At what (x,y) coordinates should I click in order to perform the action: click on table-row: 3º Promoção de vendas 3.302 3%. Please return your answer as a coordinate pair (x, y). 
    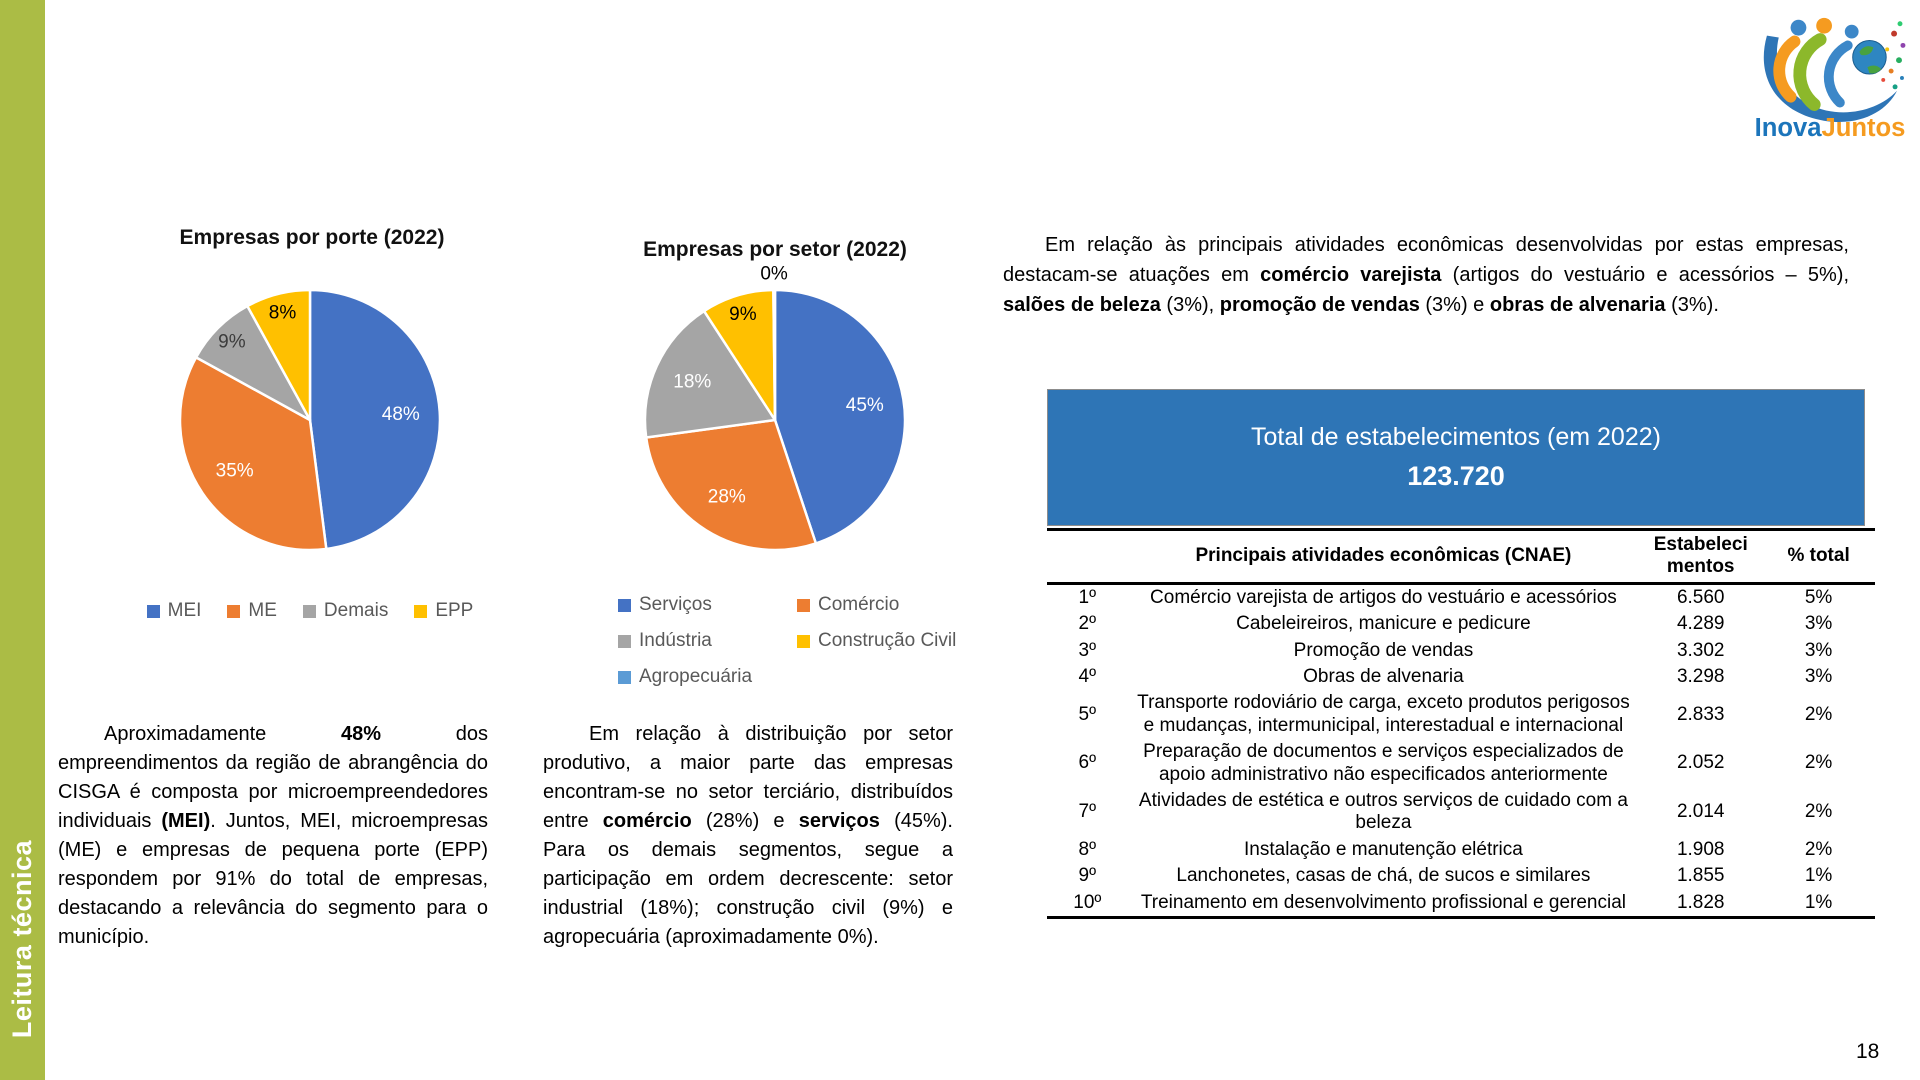
    Looking at the image, I should click on (1461, 651).